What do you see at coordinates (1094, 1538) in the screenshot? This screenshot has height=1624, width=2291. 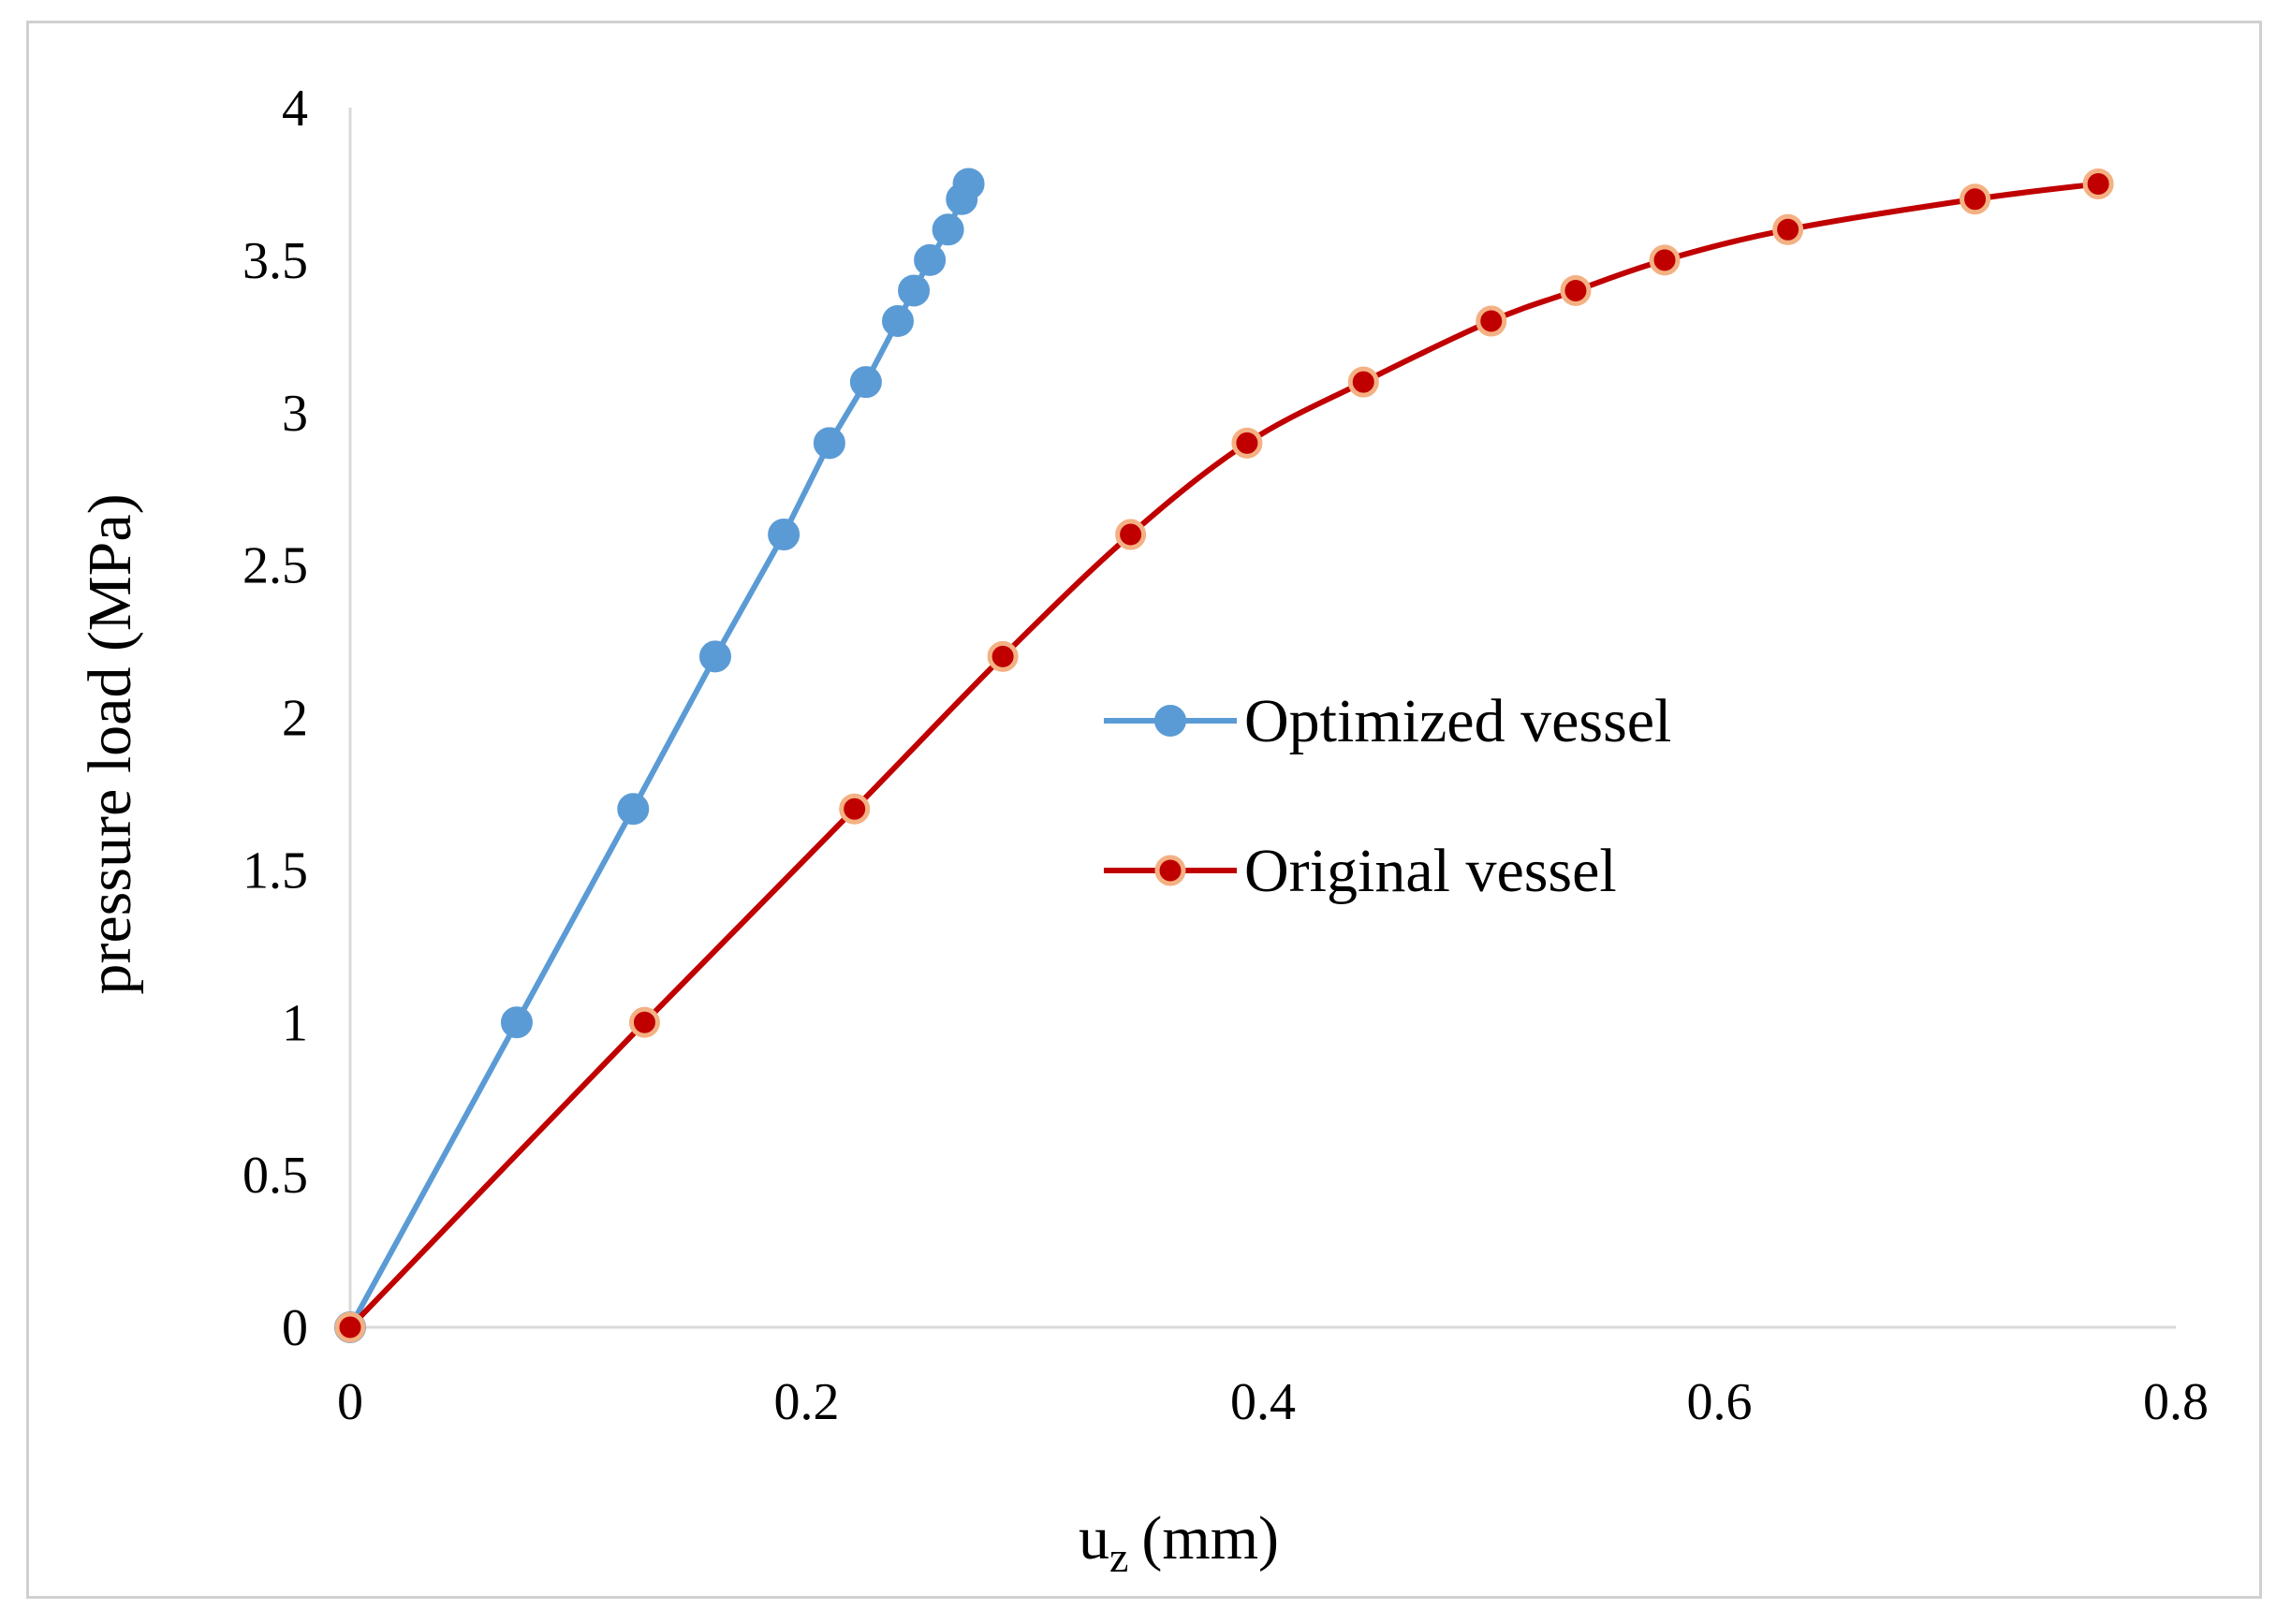 I see `x-axis-title-symbol: u` at bounding box center [1094, 1538].